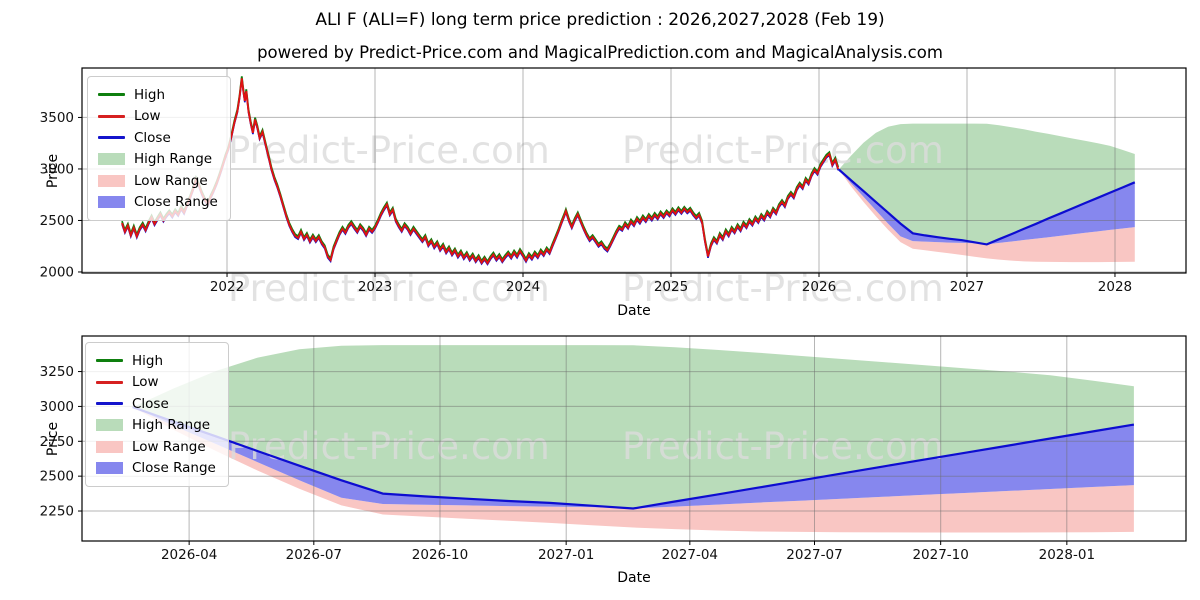  Describe the element at coordinates (57, 272) in the screenshot. I see `y-tick-label: 2000` at that location.